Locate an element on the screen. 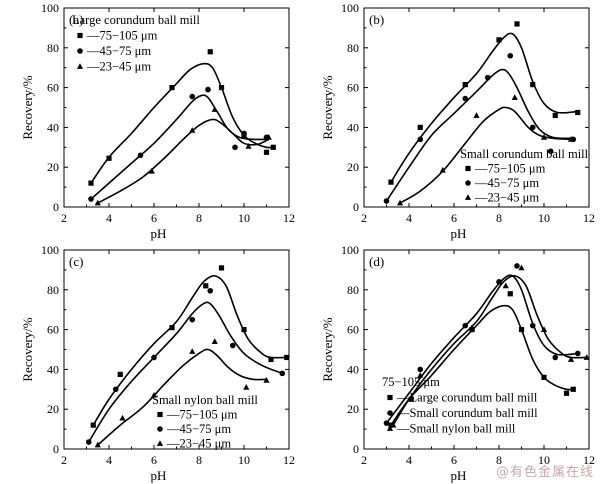  legend-entry: —Large corundum ball mill is located at coordinates (467, 398).